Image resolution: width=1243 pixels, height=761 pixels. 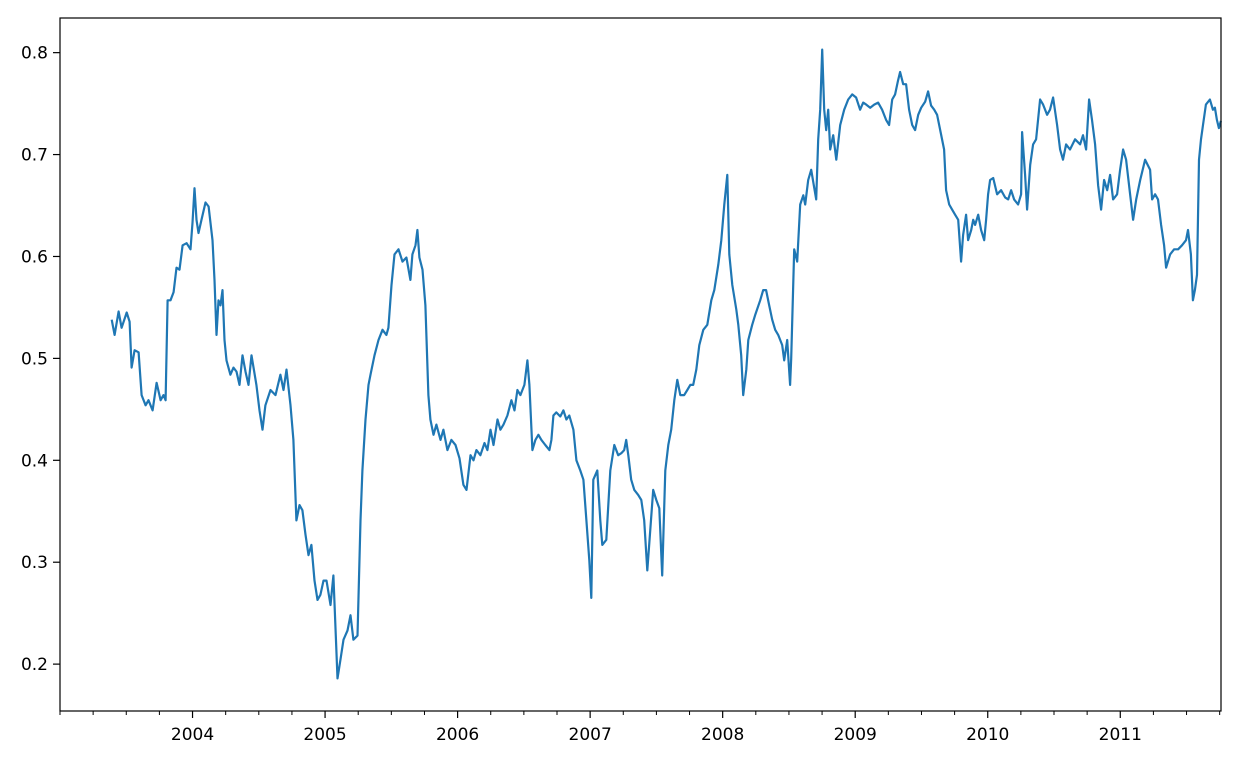 I want to click on x-tick-label: 2010, so click(x=987, y=735).